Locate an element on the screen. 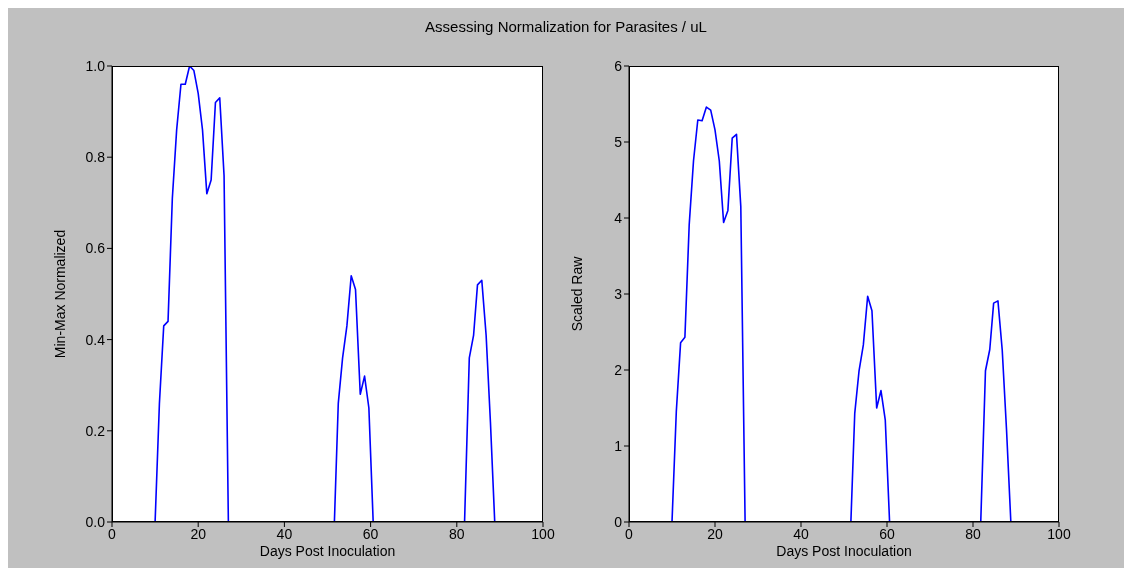 Image resolution: width=1132 pixels, height=570 pixels. y-tick-label: 0.0 is located at coordinates (95, 521).